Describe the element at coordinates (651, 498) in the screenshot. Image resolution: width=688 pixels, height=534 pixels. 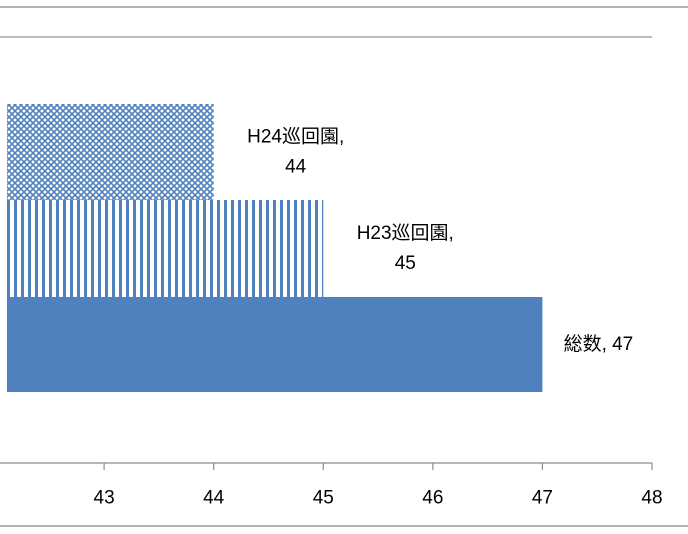
I see `x-tick-label-48: 48` at that location.